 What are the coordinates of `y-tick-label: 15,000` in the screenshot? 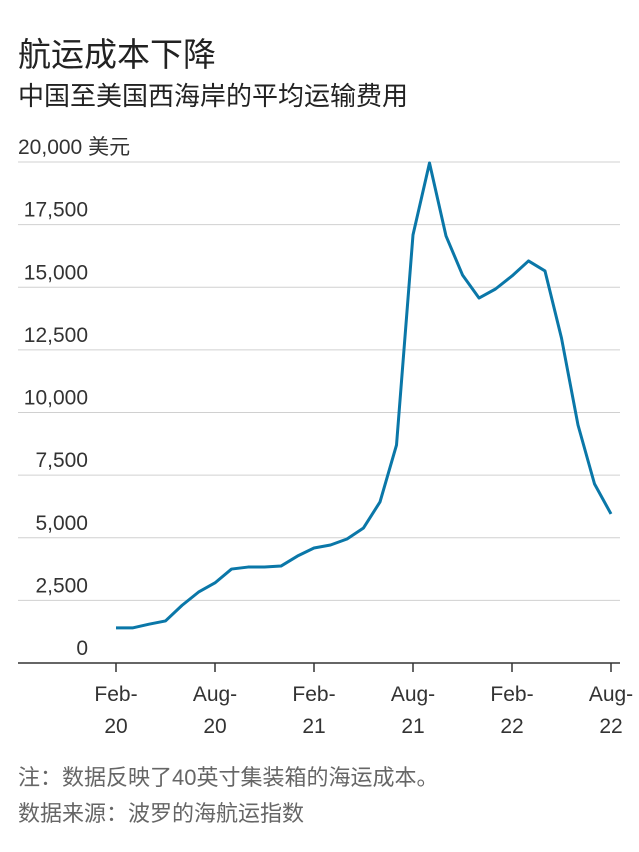 It's located at (56, 272).